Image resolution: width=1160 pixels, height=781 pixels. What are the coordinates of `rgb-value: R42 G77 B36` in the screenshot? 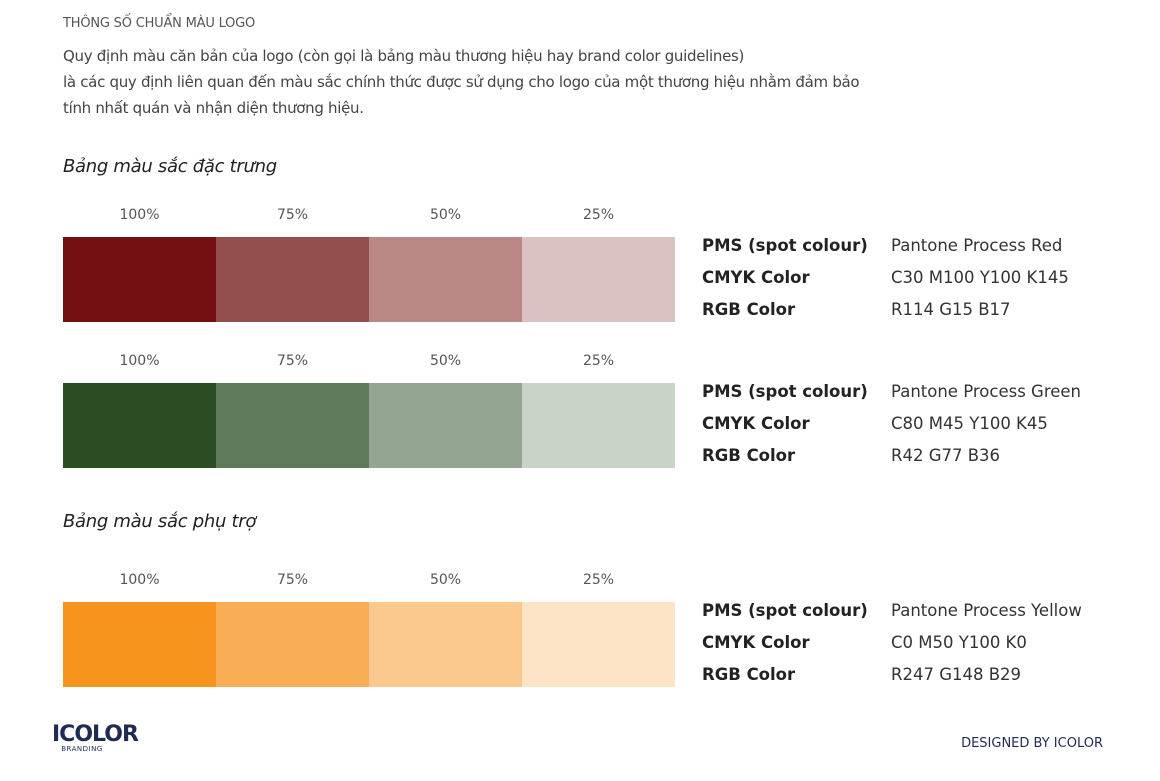 It's located at (946, 455).